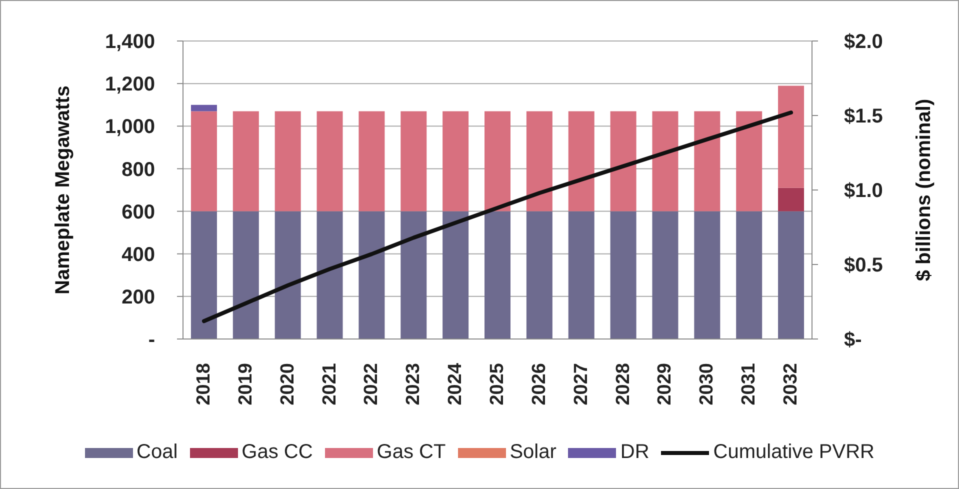  Describe the element at coordinates (129, 127) in the screenshot. I see `y-tick-label: 1,000` at that location.